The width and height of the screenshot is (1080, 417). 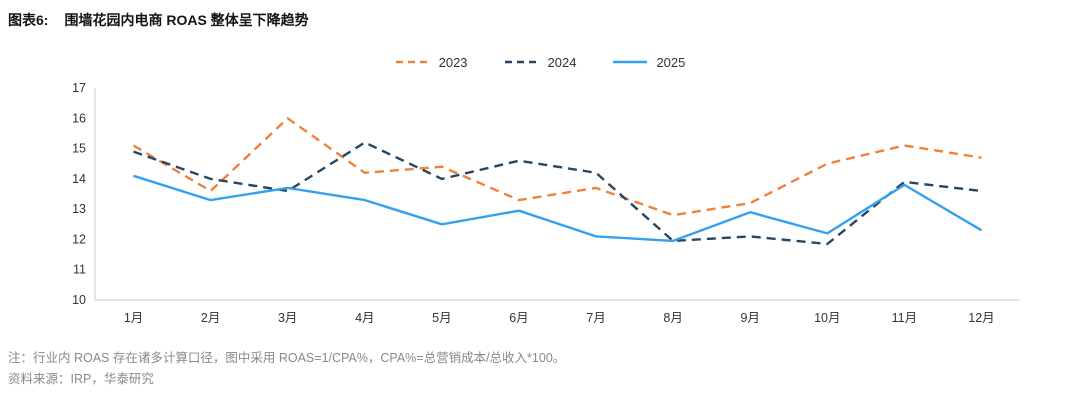 I want to click on svg-text: 14, so click(x=79, y=179).